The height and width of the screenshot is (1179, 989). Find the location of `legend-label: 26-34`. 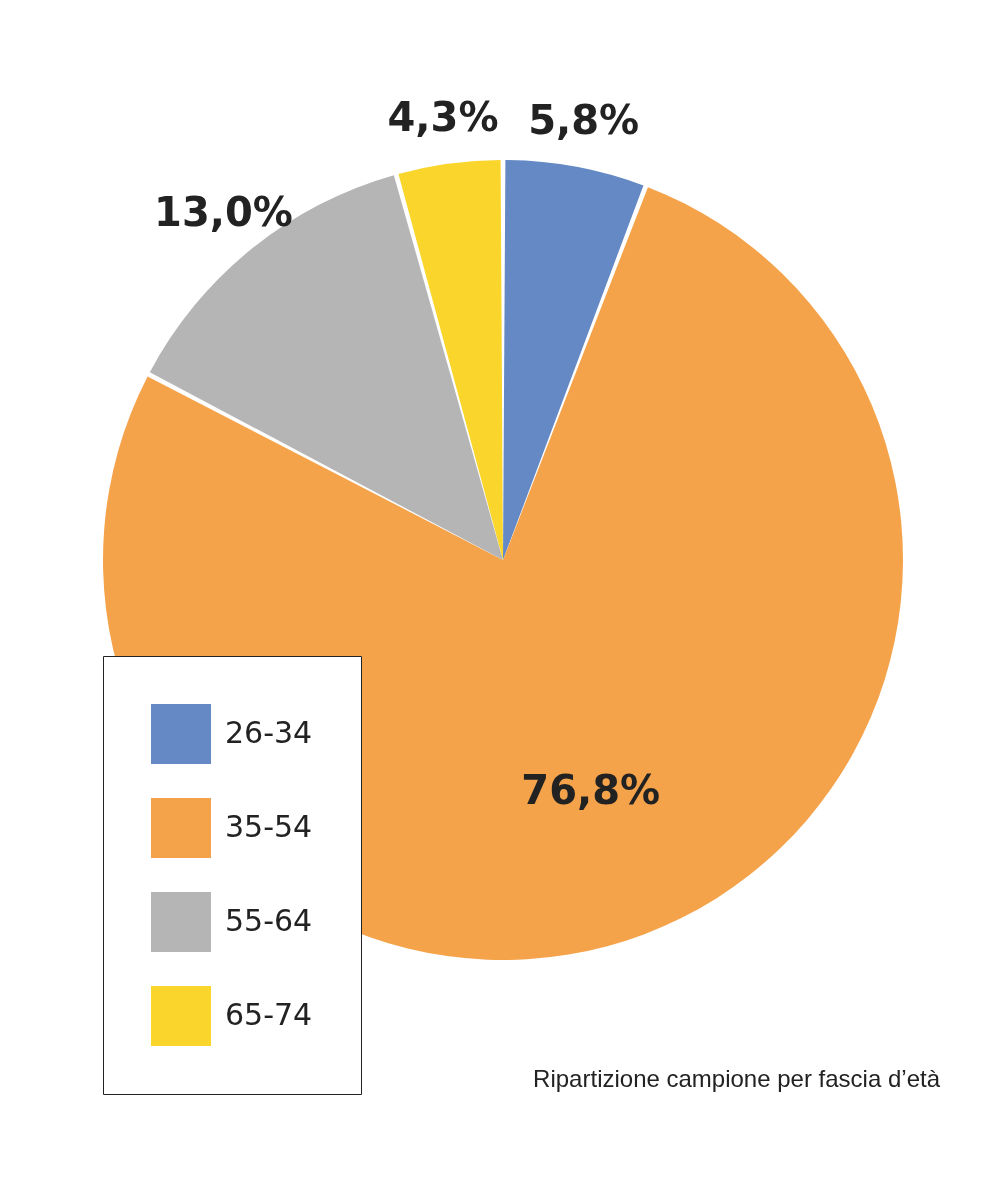

legend-label: 26-34 is located at coordinates (269, 732).